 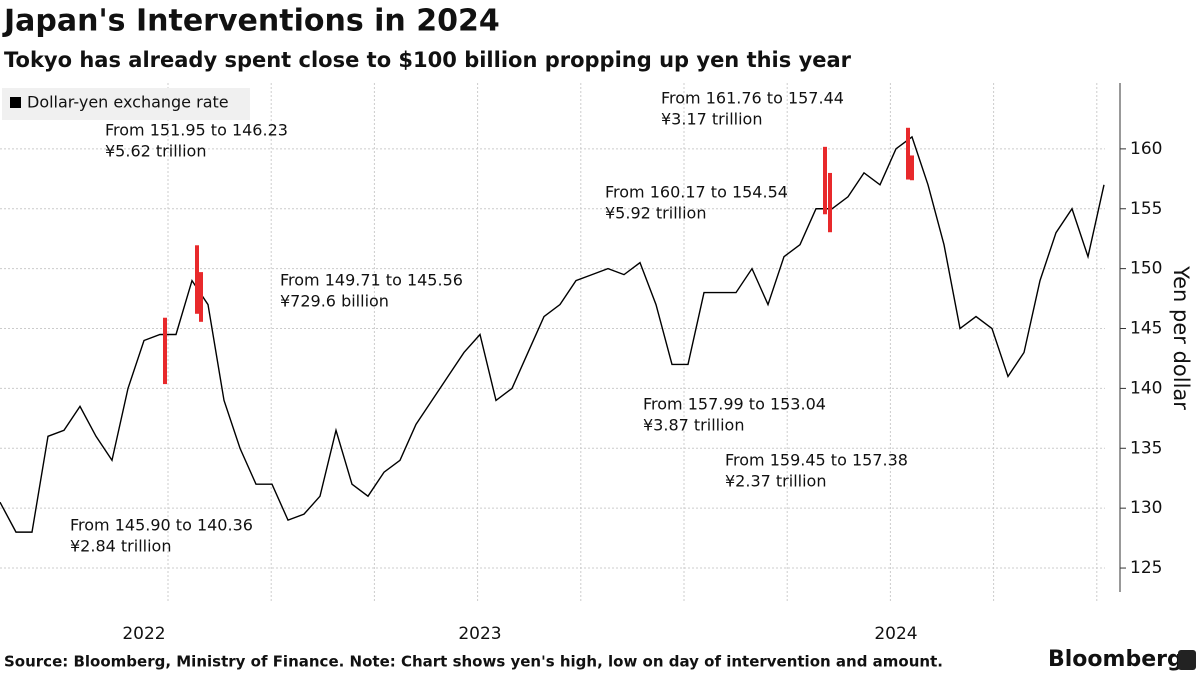 What do you see at coordinates (696, 192) in the screenshot?
I see `annotation: From 160.17 to 154.54` at bounding box center [696, 192].